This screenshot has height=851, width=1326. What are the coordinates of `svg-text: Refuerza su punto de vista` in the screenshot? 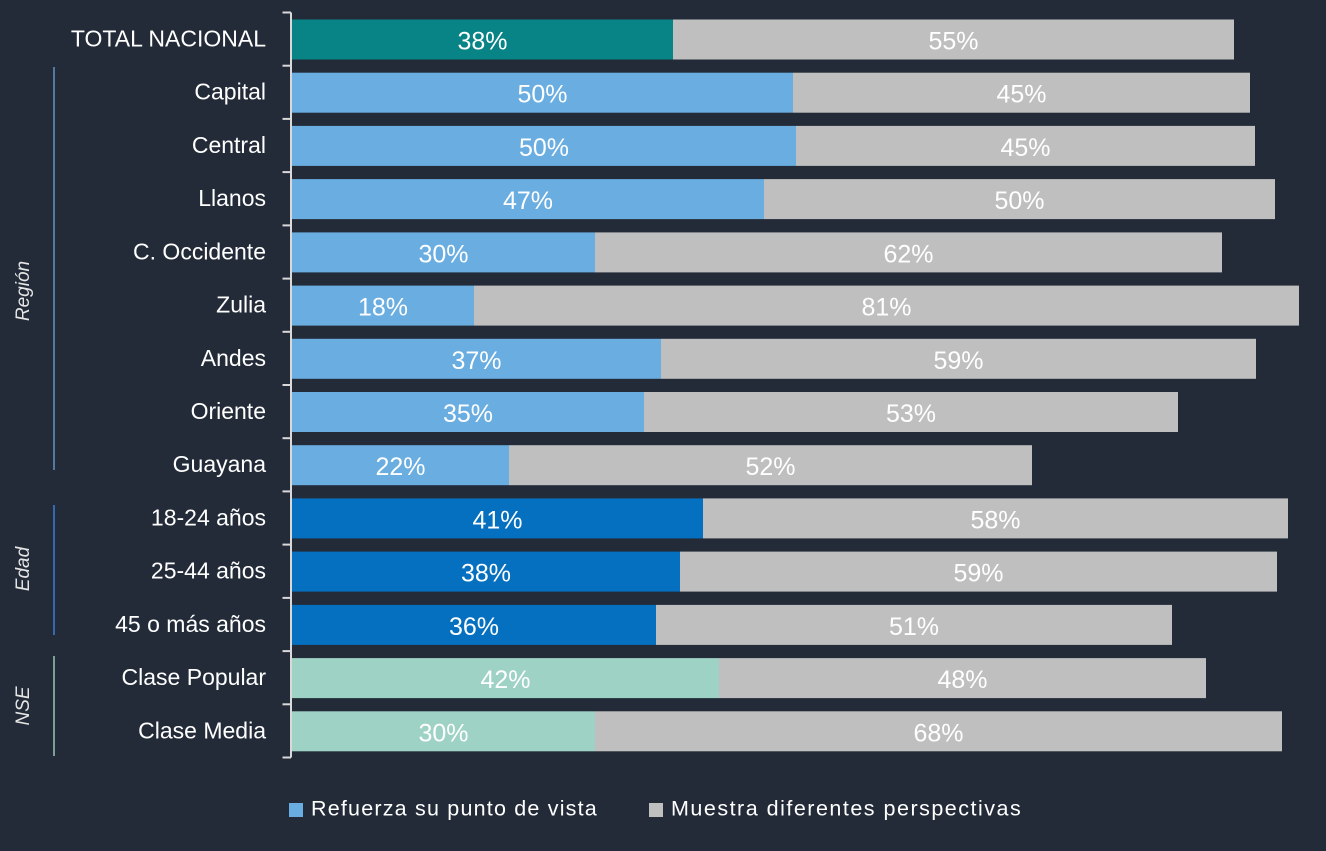 It's located at (454, 809).